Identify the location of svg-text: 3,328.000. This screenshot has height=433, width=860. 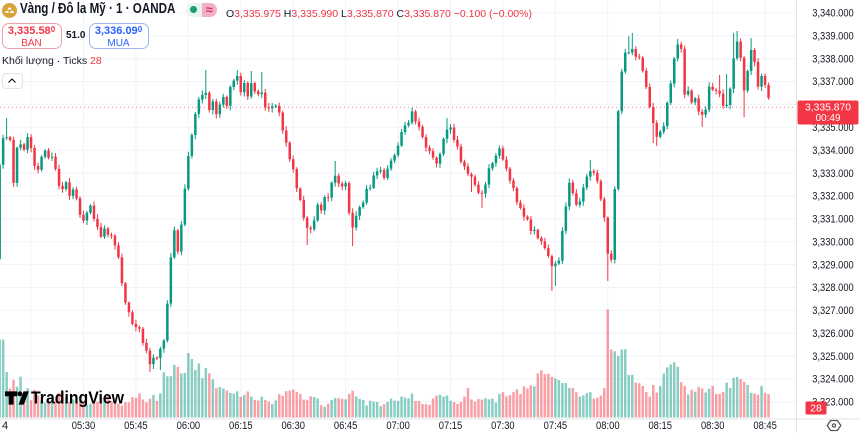
(833, 288).